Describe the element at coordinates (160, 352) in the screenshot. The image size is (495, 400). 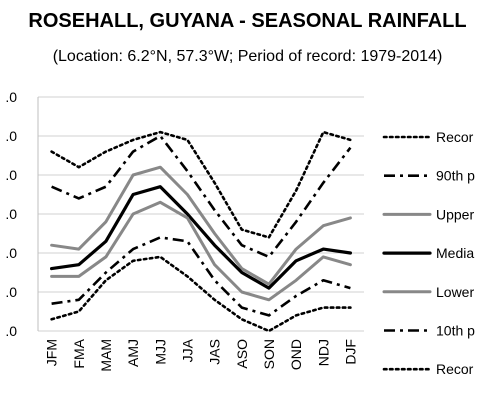
I see `x-tick-label: MJJ` at that location.